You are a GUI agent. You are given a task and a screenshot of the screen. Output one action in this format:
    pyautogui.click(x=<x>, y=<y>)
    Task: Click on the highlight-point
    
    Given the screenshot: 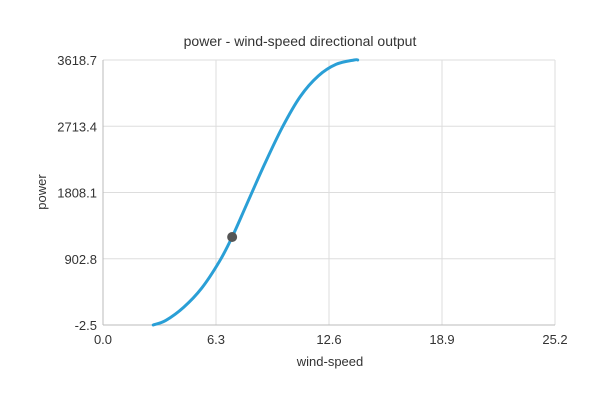 What is the action you would take?
    pyautogui.click(x=232, y=237)
    